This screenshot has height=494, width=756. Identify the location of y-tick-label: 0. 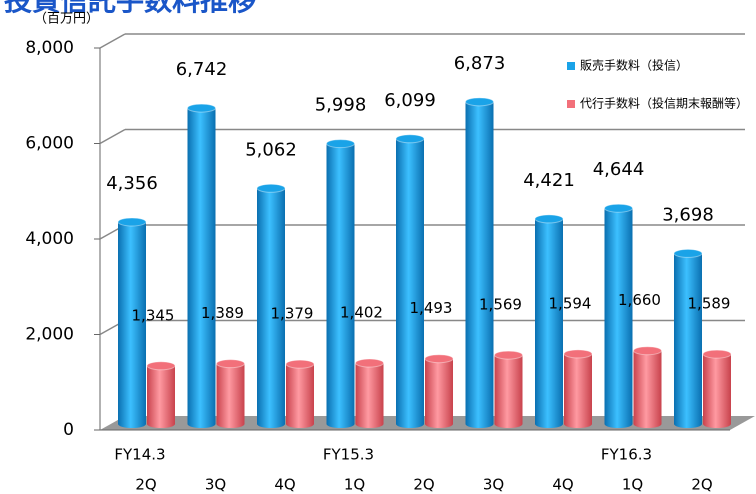
(68, 430).